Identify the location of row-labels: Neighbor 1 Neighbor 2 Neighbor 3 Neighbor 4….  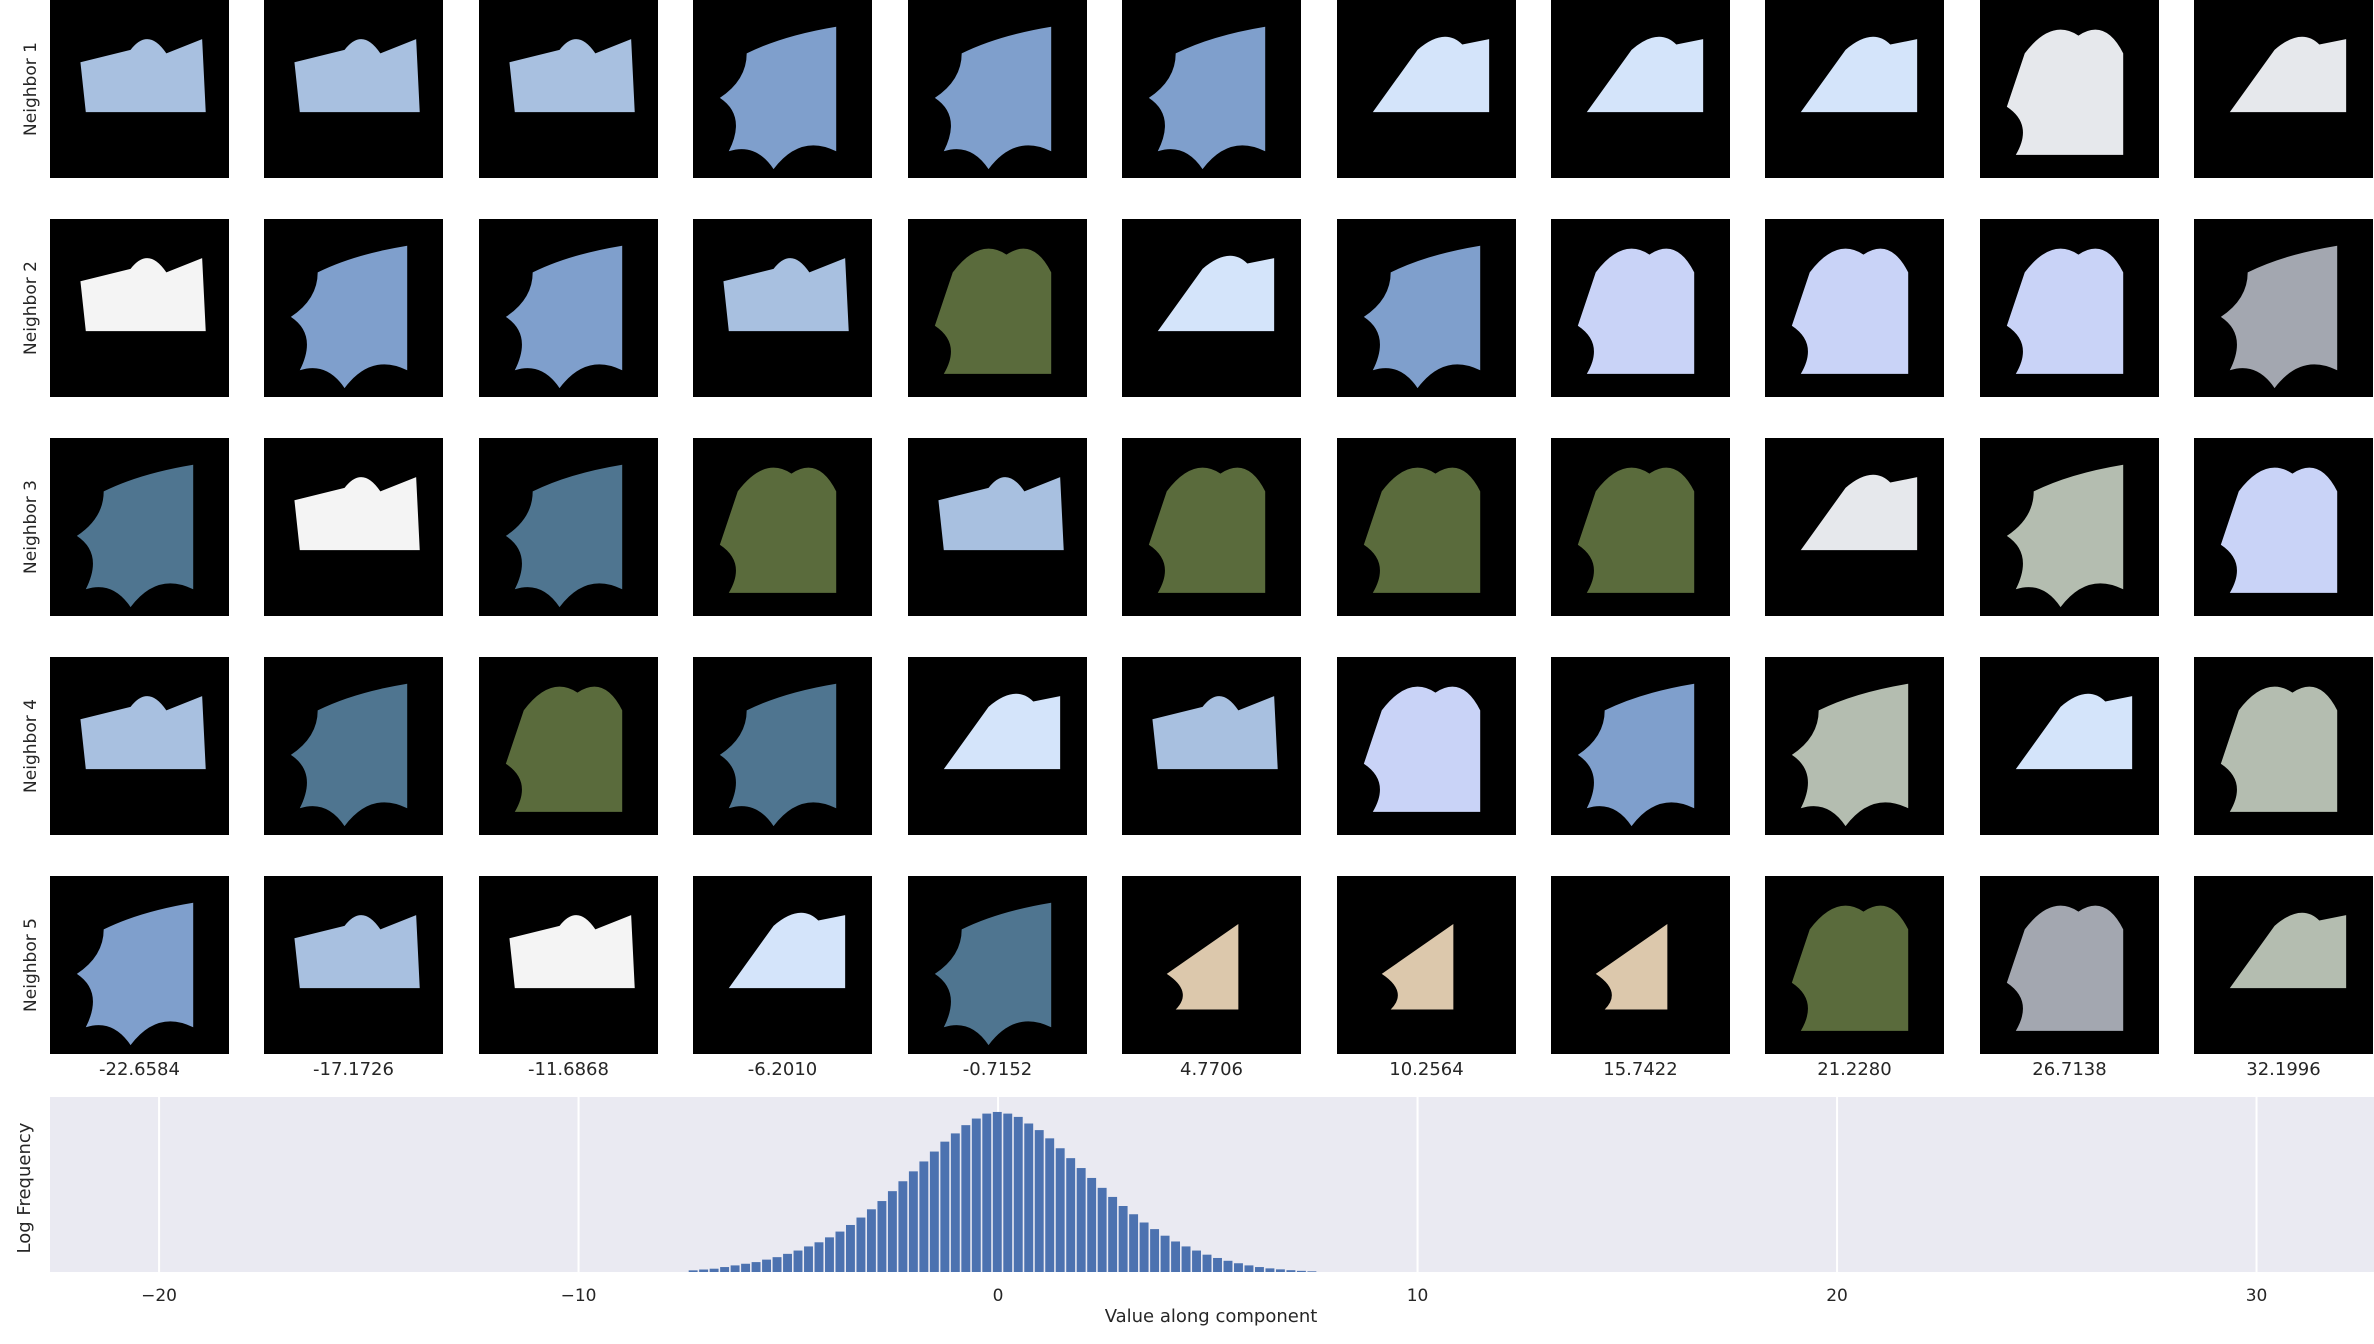
(31, 527).